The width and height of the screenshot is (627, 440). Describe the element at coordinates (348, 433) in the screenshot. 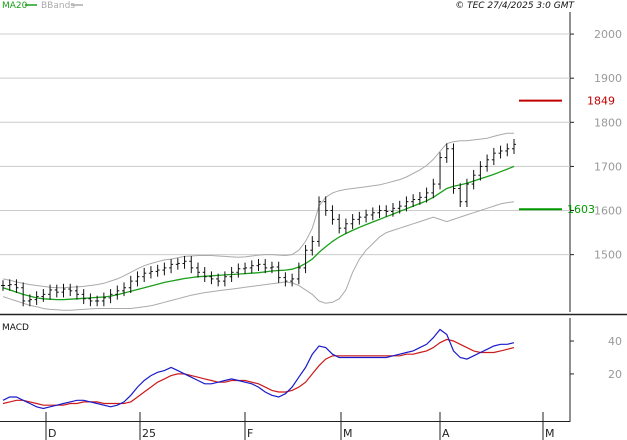

I see `x-tick-label: M` at that location.